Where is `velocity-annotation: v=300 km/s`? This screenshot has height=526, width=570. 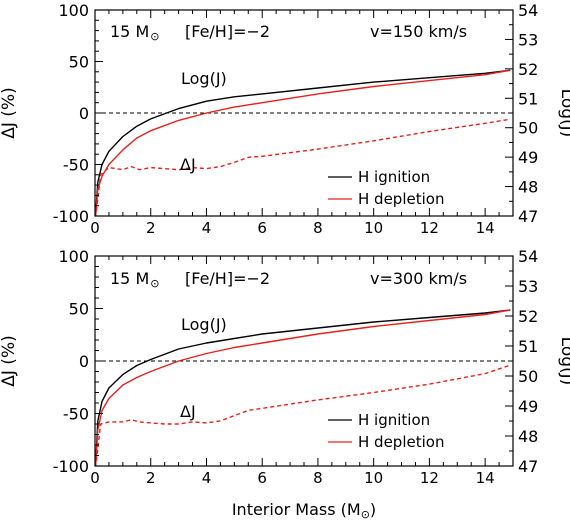
velocity-annotation: v=300 km/s is located at coordinates (418, 278).